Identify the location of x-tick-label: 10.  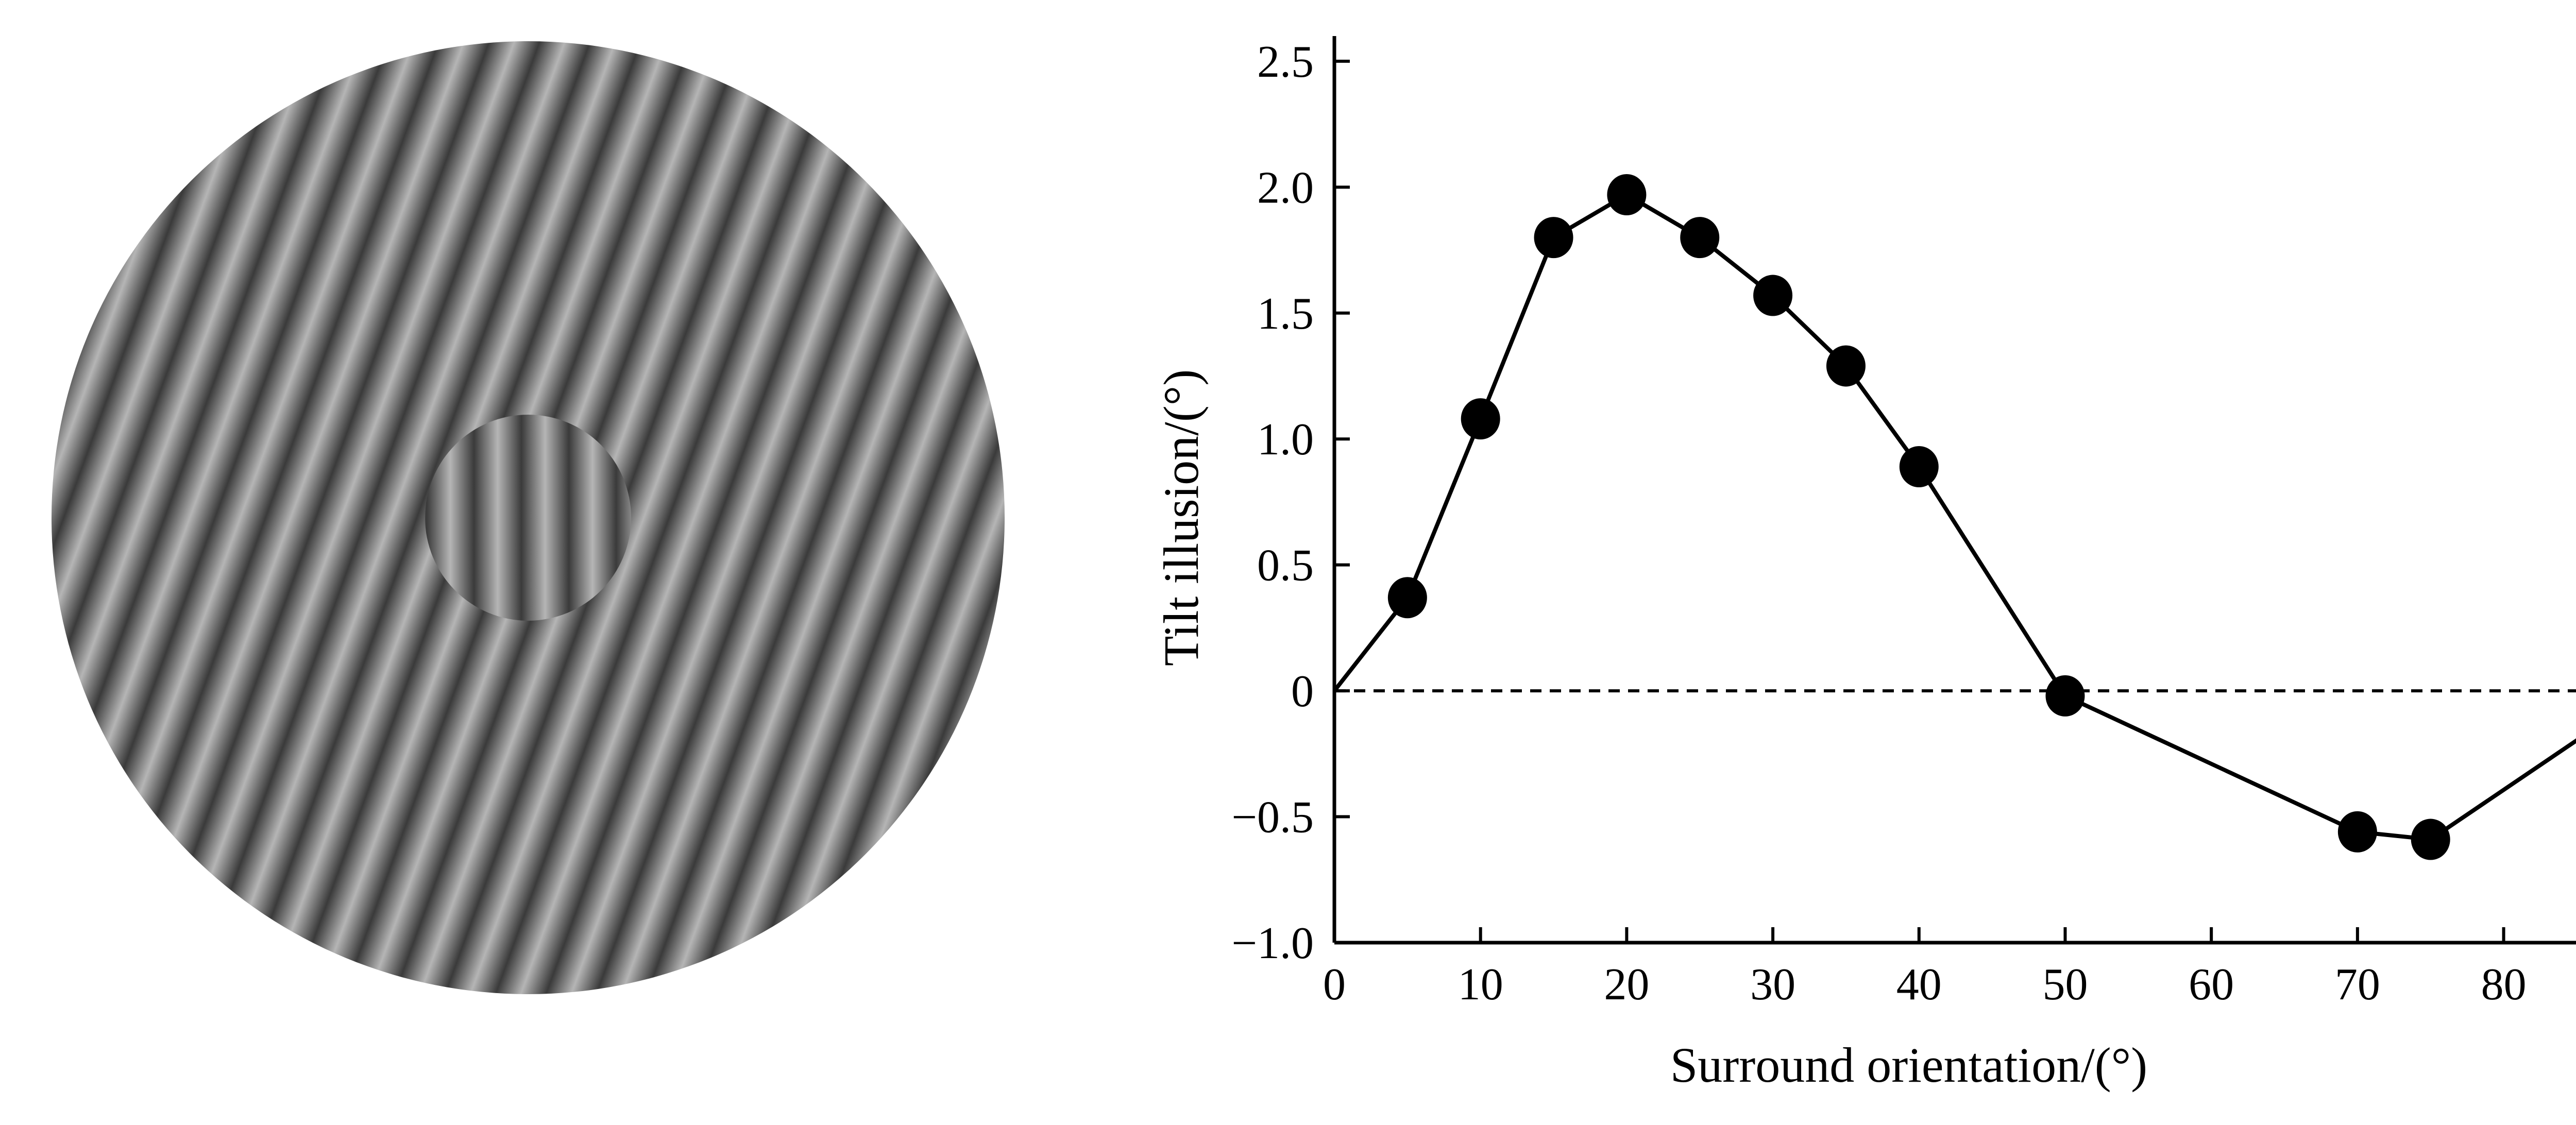
(1480, 985).